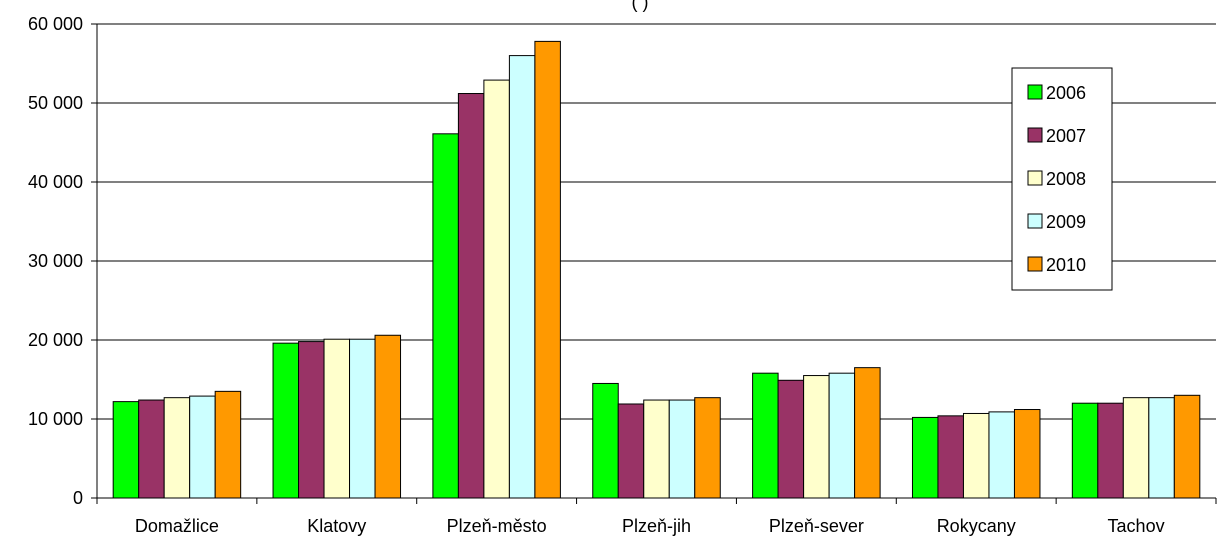 The width and height of the screenshot is (1226, 540). I want to click on legend-label: 2007, so click(1066, 136).